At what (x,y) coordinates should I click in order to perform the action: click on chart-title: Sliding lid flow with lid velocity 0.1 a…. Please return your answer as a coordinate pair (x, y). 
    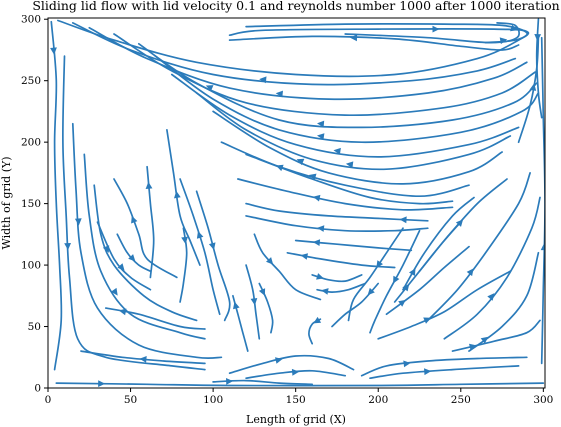
    Looking at the image, I should click on (295, 6).